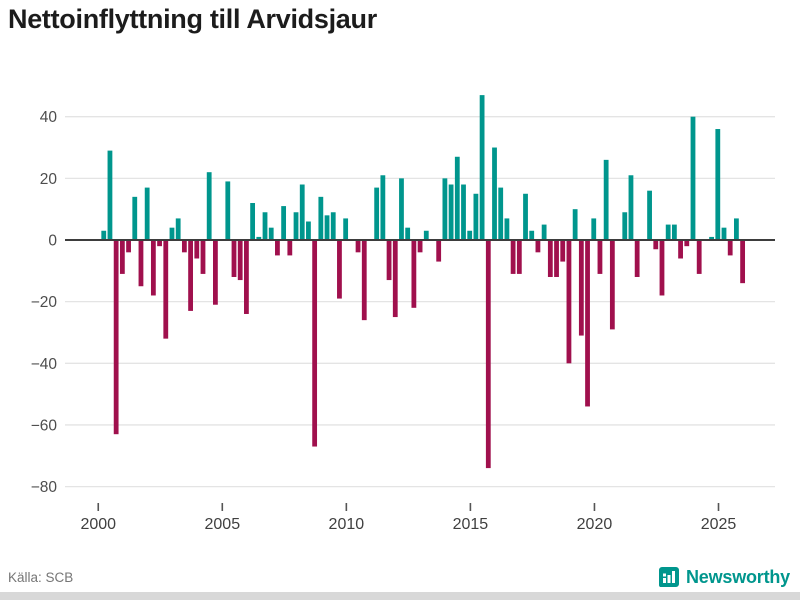 This screenshot has width=800, height=600. I want to click on x-axis-label: 2025, so click(719, 524).